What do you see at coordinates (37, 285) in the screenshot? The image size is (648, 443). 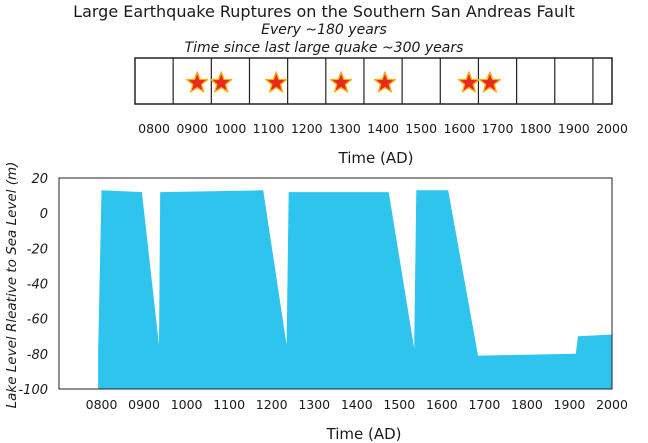 I see `lake-y-tick-label: -40` at bounding box center [37, 285].